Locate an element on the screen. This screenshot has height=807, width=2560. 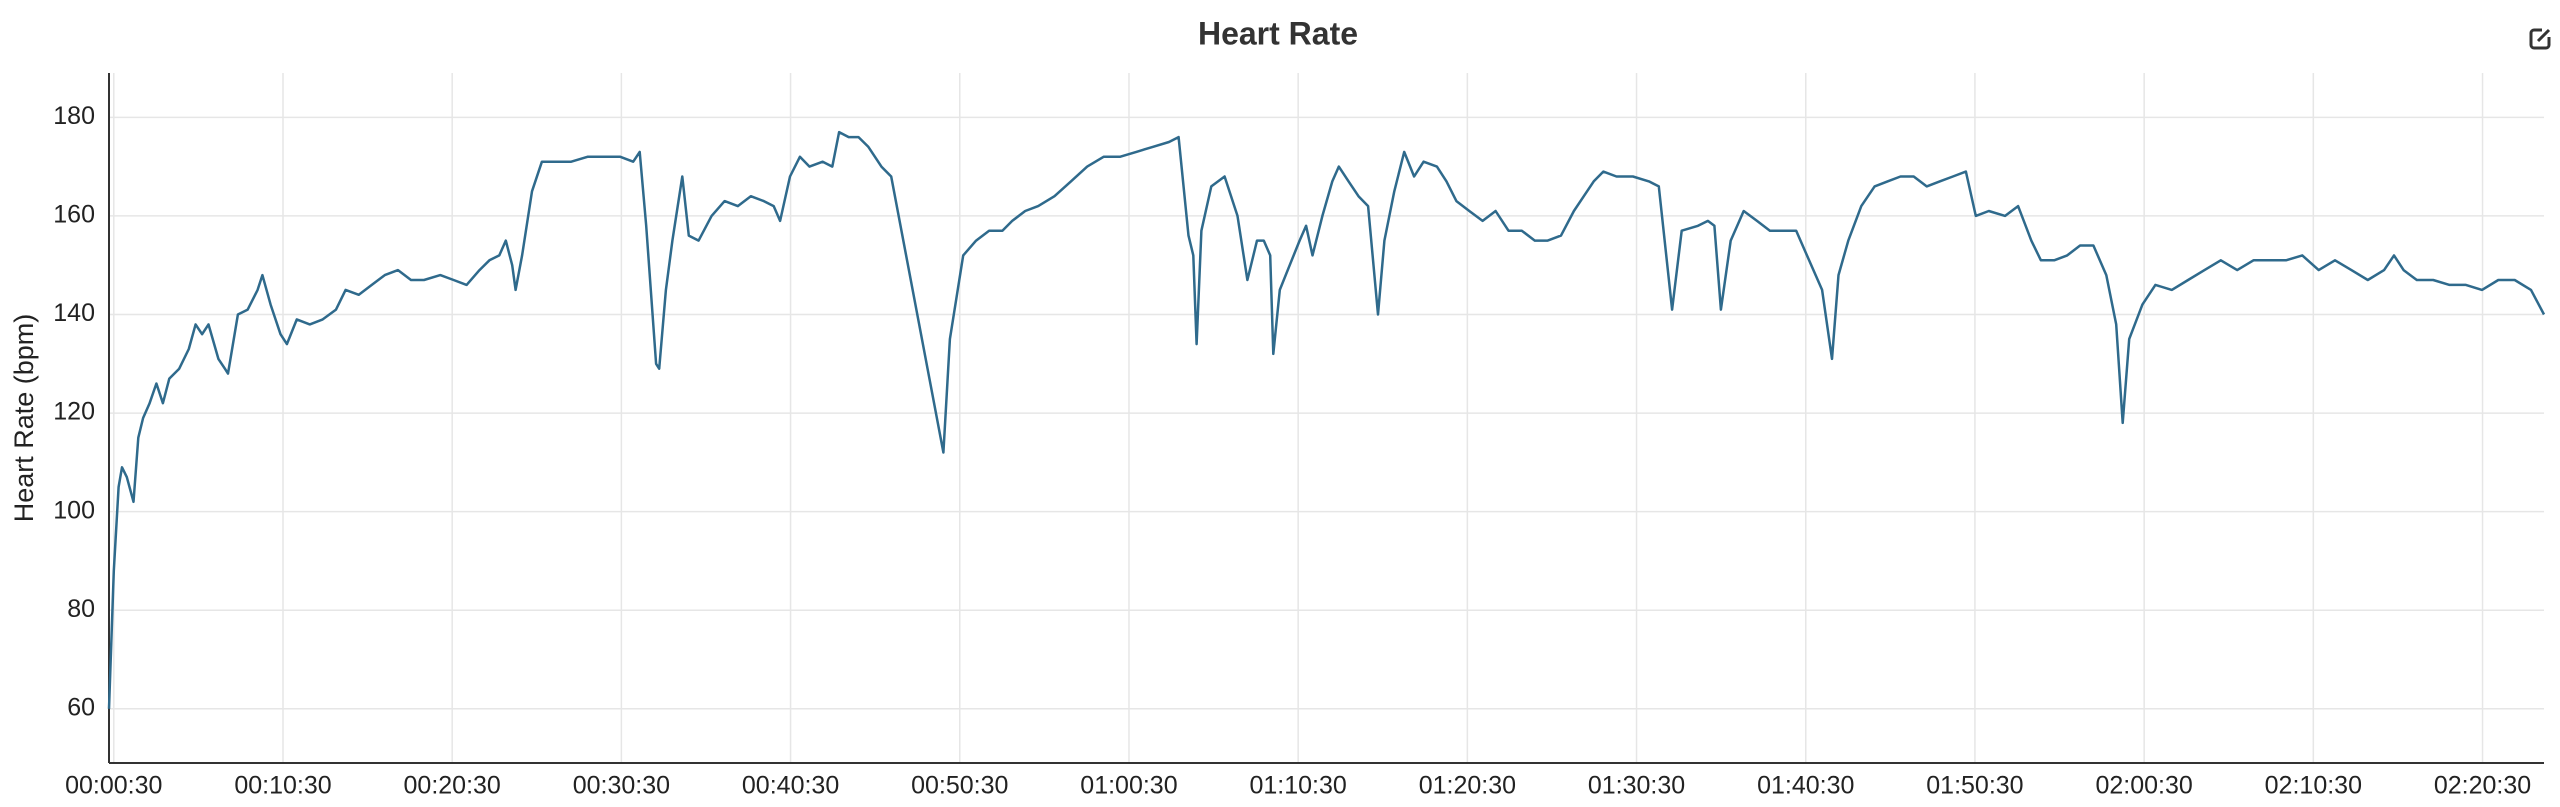
x-tick-label: 01:10:30 is located at coordinates (1297, 786).